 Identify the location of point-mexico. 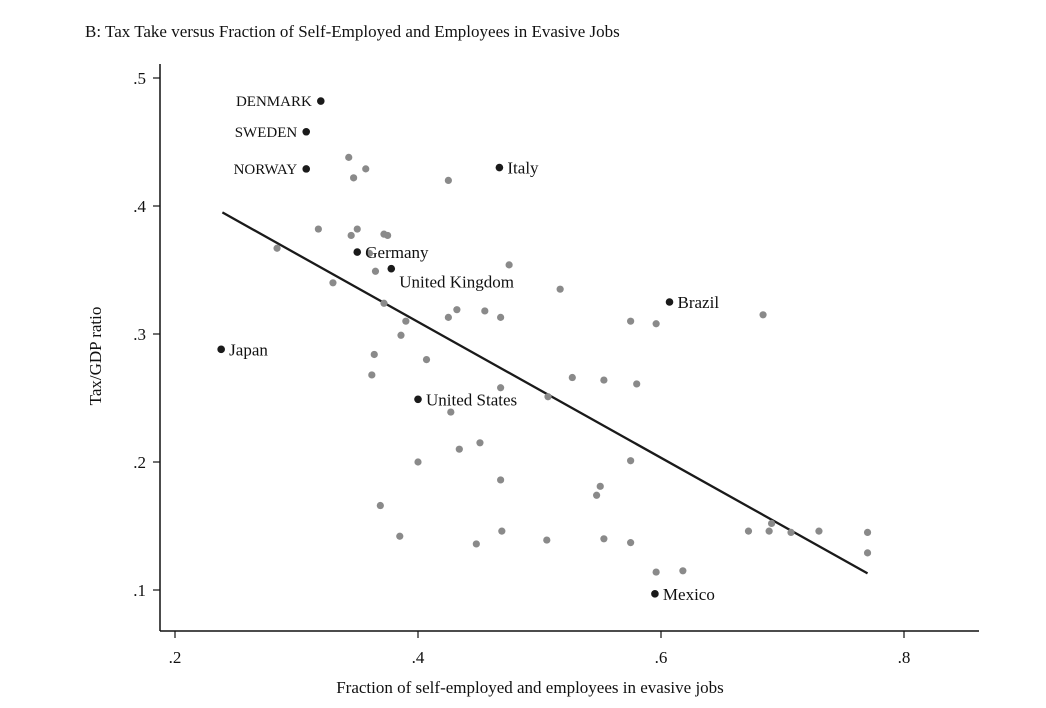
(655, 594).